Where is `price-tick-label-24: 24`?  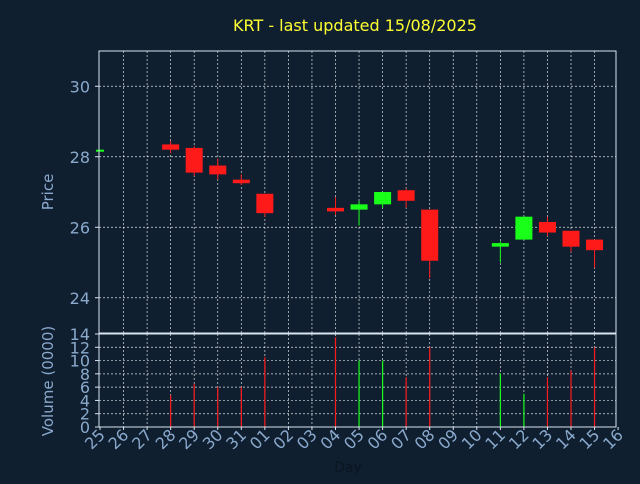 price-tick-label-24: 24 is located at coordinates (80, 298).